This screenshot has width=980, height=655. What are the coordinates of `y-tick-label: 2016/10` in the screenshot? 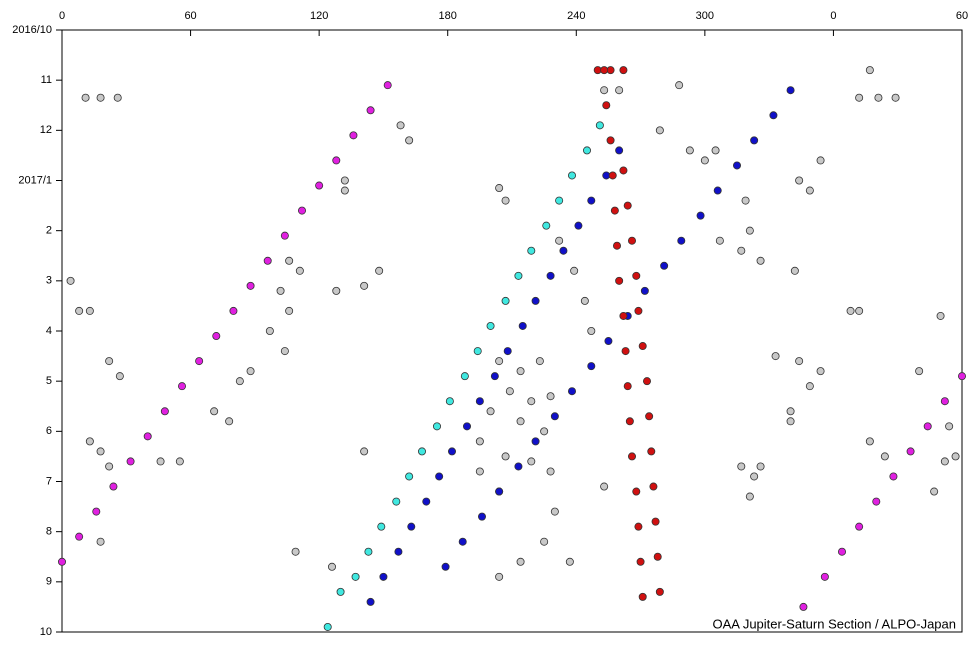 It's located at (32, 30).